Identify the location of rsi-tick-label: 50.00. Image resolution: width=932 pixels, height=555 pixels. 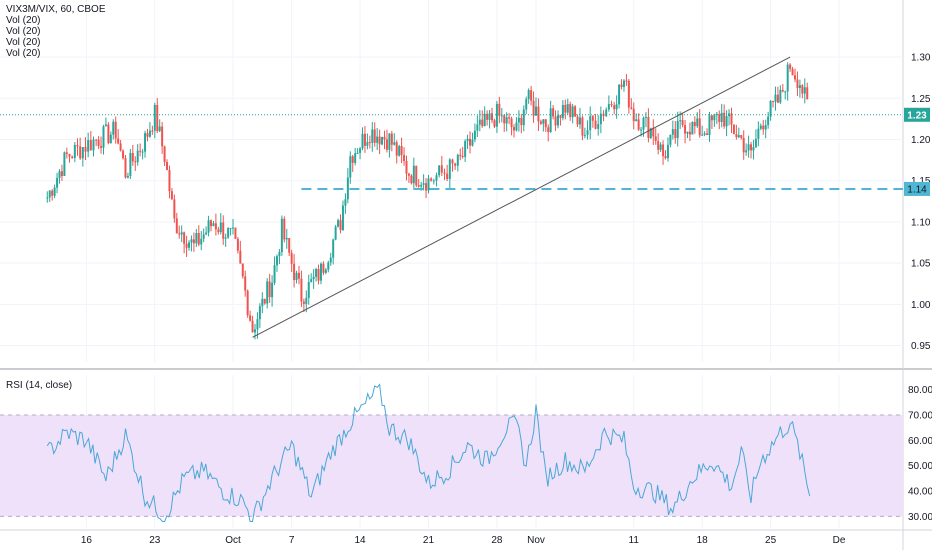
(920, 466).